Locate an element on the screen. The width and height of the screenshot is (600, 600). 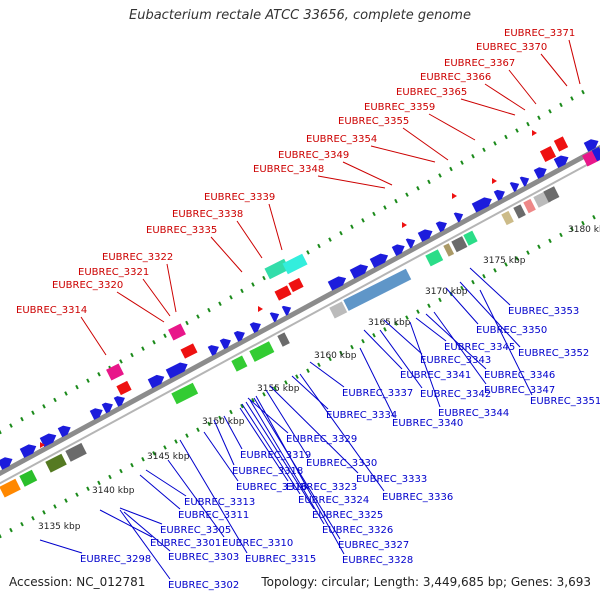
gene-label-top: EUBREC_3355 is located at coordinates (373, 121).